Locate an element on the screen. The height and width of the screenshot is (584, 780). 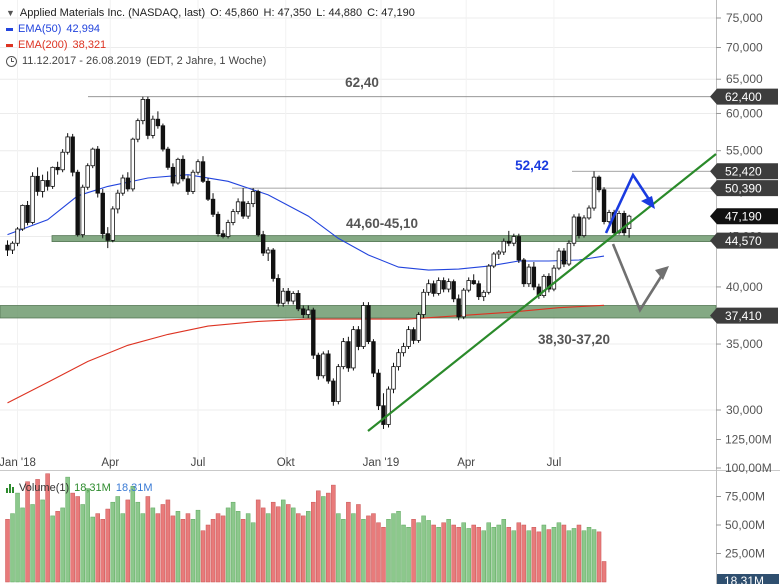
ohlc-close: C: 47,190 is located at coordinates (391, 13).